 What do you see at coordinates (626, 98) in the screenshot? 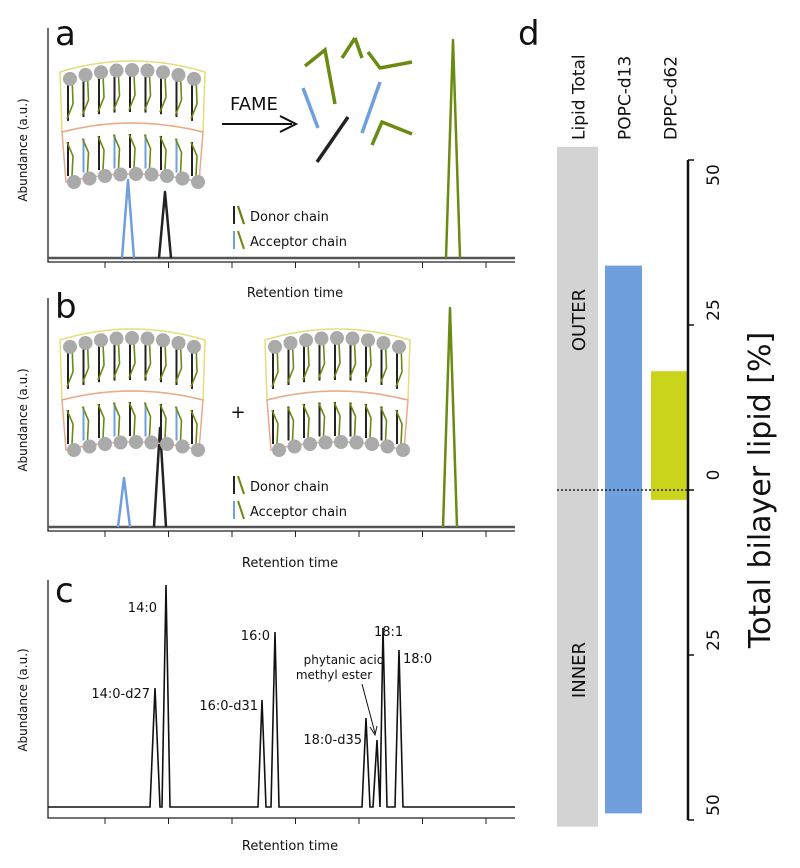
I see `column-label: POPC-d13` at bounding box center [626, 98].